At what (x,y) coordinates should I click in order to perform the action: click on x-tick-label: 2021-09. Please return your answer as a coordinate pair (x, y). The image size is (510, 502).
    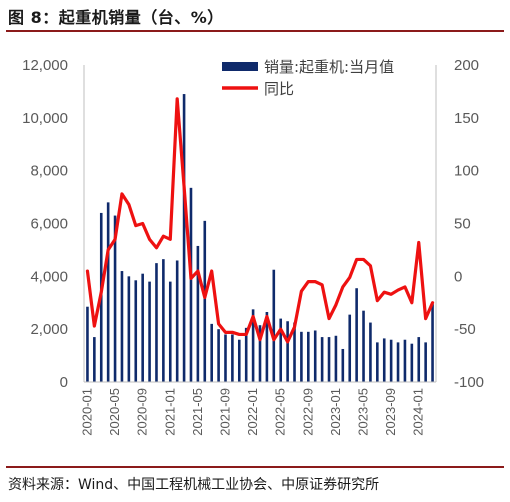
    Looking at the image, I should click on (224, 412).